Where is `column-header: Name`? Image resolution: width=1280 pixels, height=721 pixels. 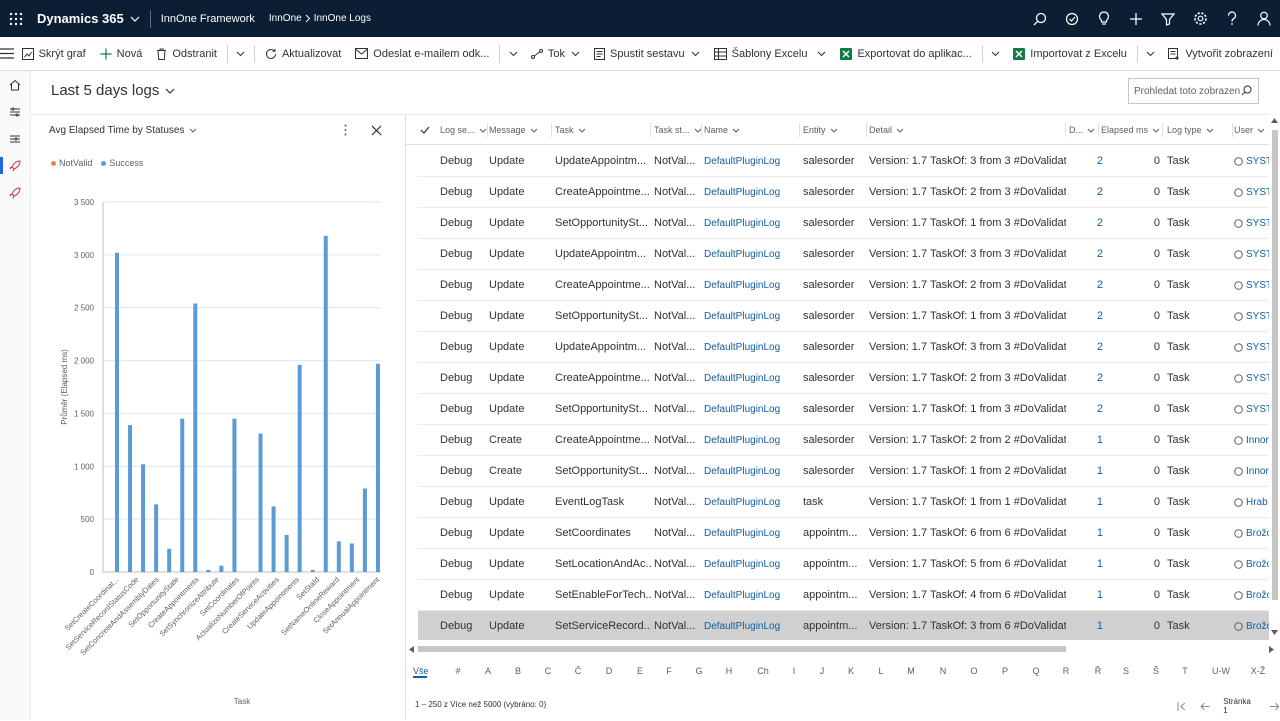 column-header: Name is located at coordinates (752, 130).